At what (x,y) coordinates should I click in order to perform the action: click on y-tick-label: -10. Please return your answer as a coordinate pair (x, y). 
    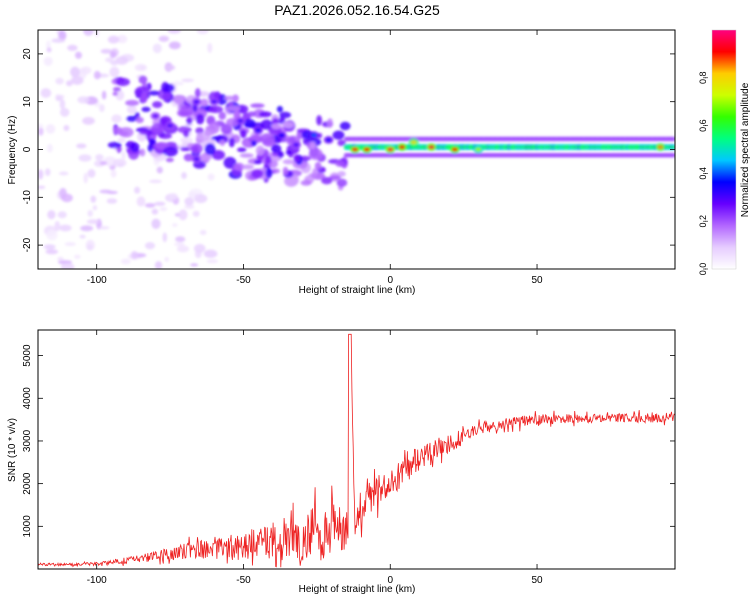
    Looking at the image, I should click on (27, 197).